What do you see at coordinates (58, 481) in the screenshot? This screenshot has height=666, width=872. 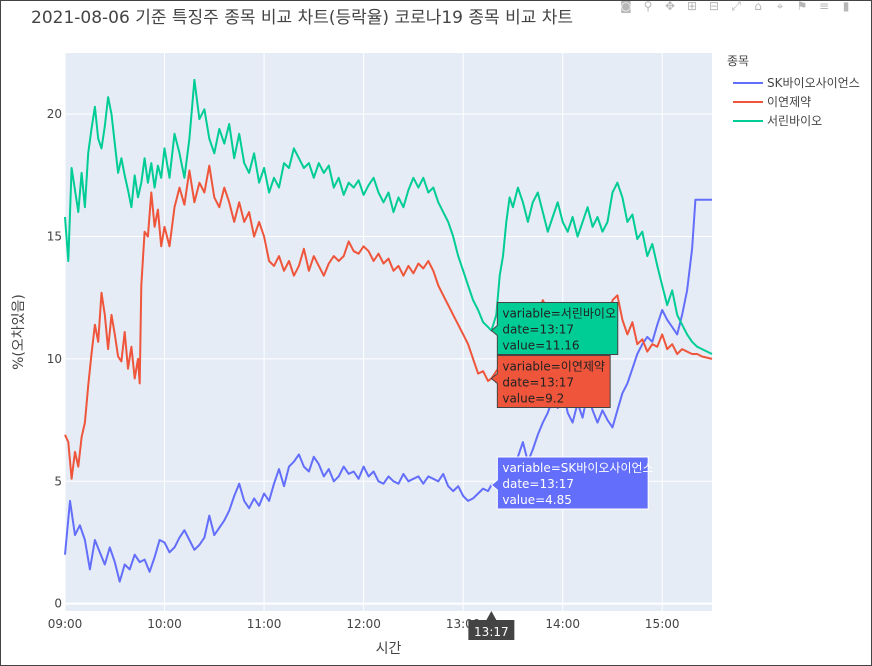 I see `y-tick-label: 5` at bounding box center [58, 481].